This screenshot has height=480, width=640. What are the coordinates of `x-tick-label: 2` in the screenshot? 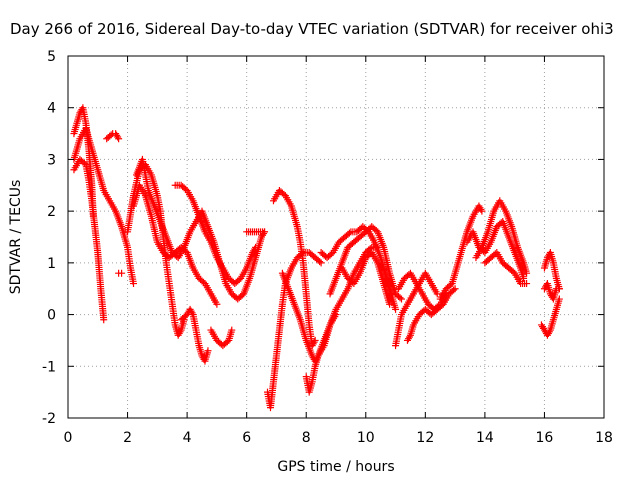 It's located at (127, 438).